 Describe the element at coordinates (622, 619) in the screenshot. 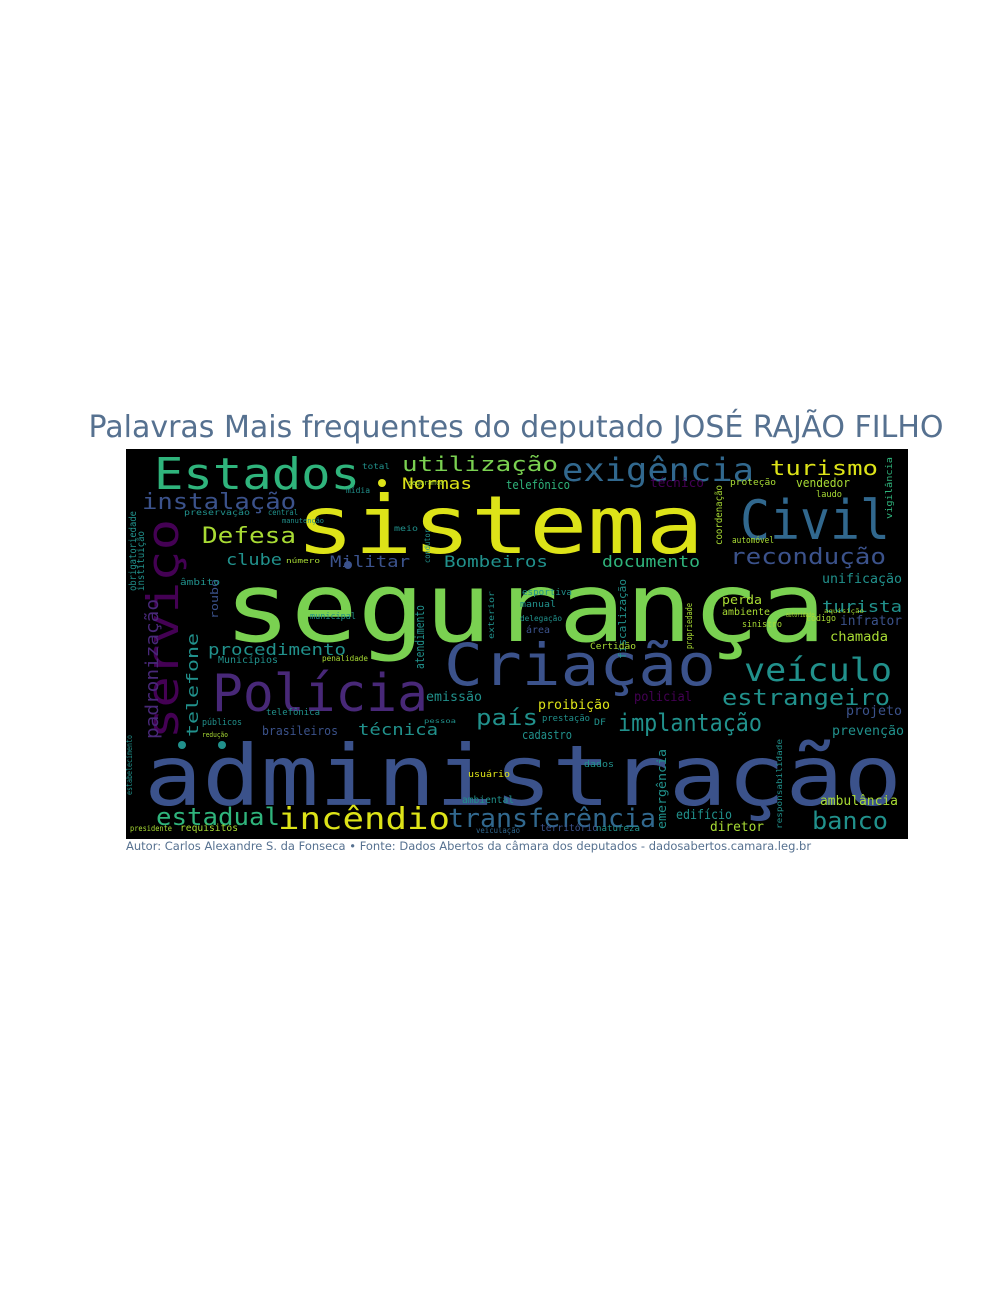

I see `cloud-word: fiscalização` at that location.